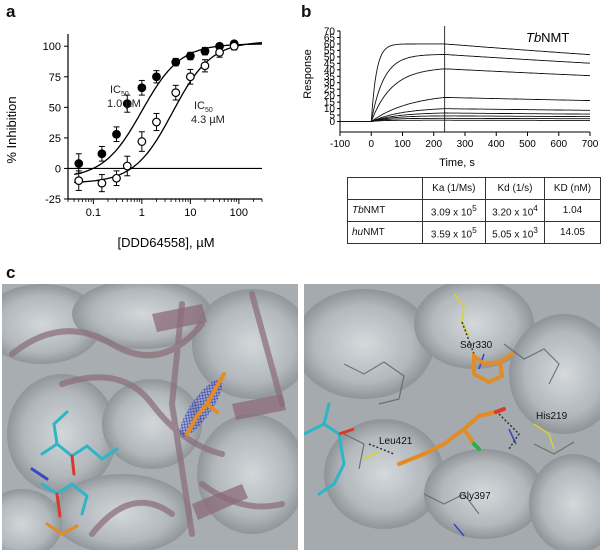 The image size is (601, 552). I want to click on ic50-left-label: IC, so click(115, 90).